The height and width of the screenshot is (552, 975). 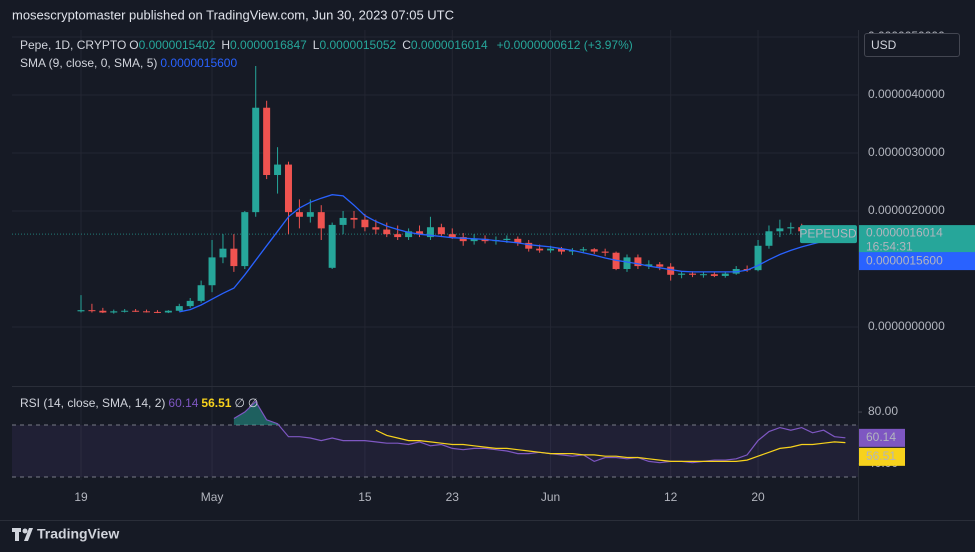 What do you see at coordinates (906, 210) in the screenshot?
I see `y-tick-label: 0.0000020000` at bounding box center [906, 210].